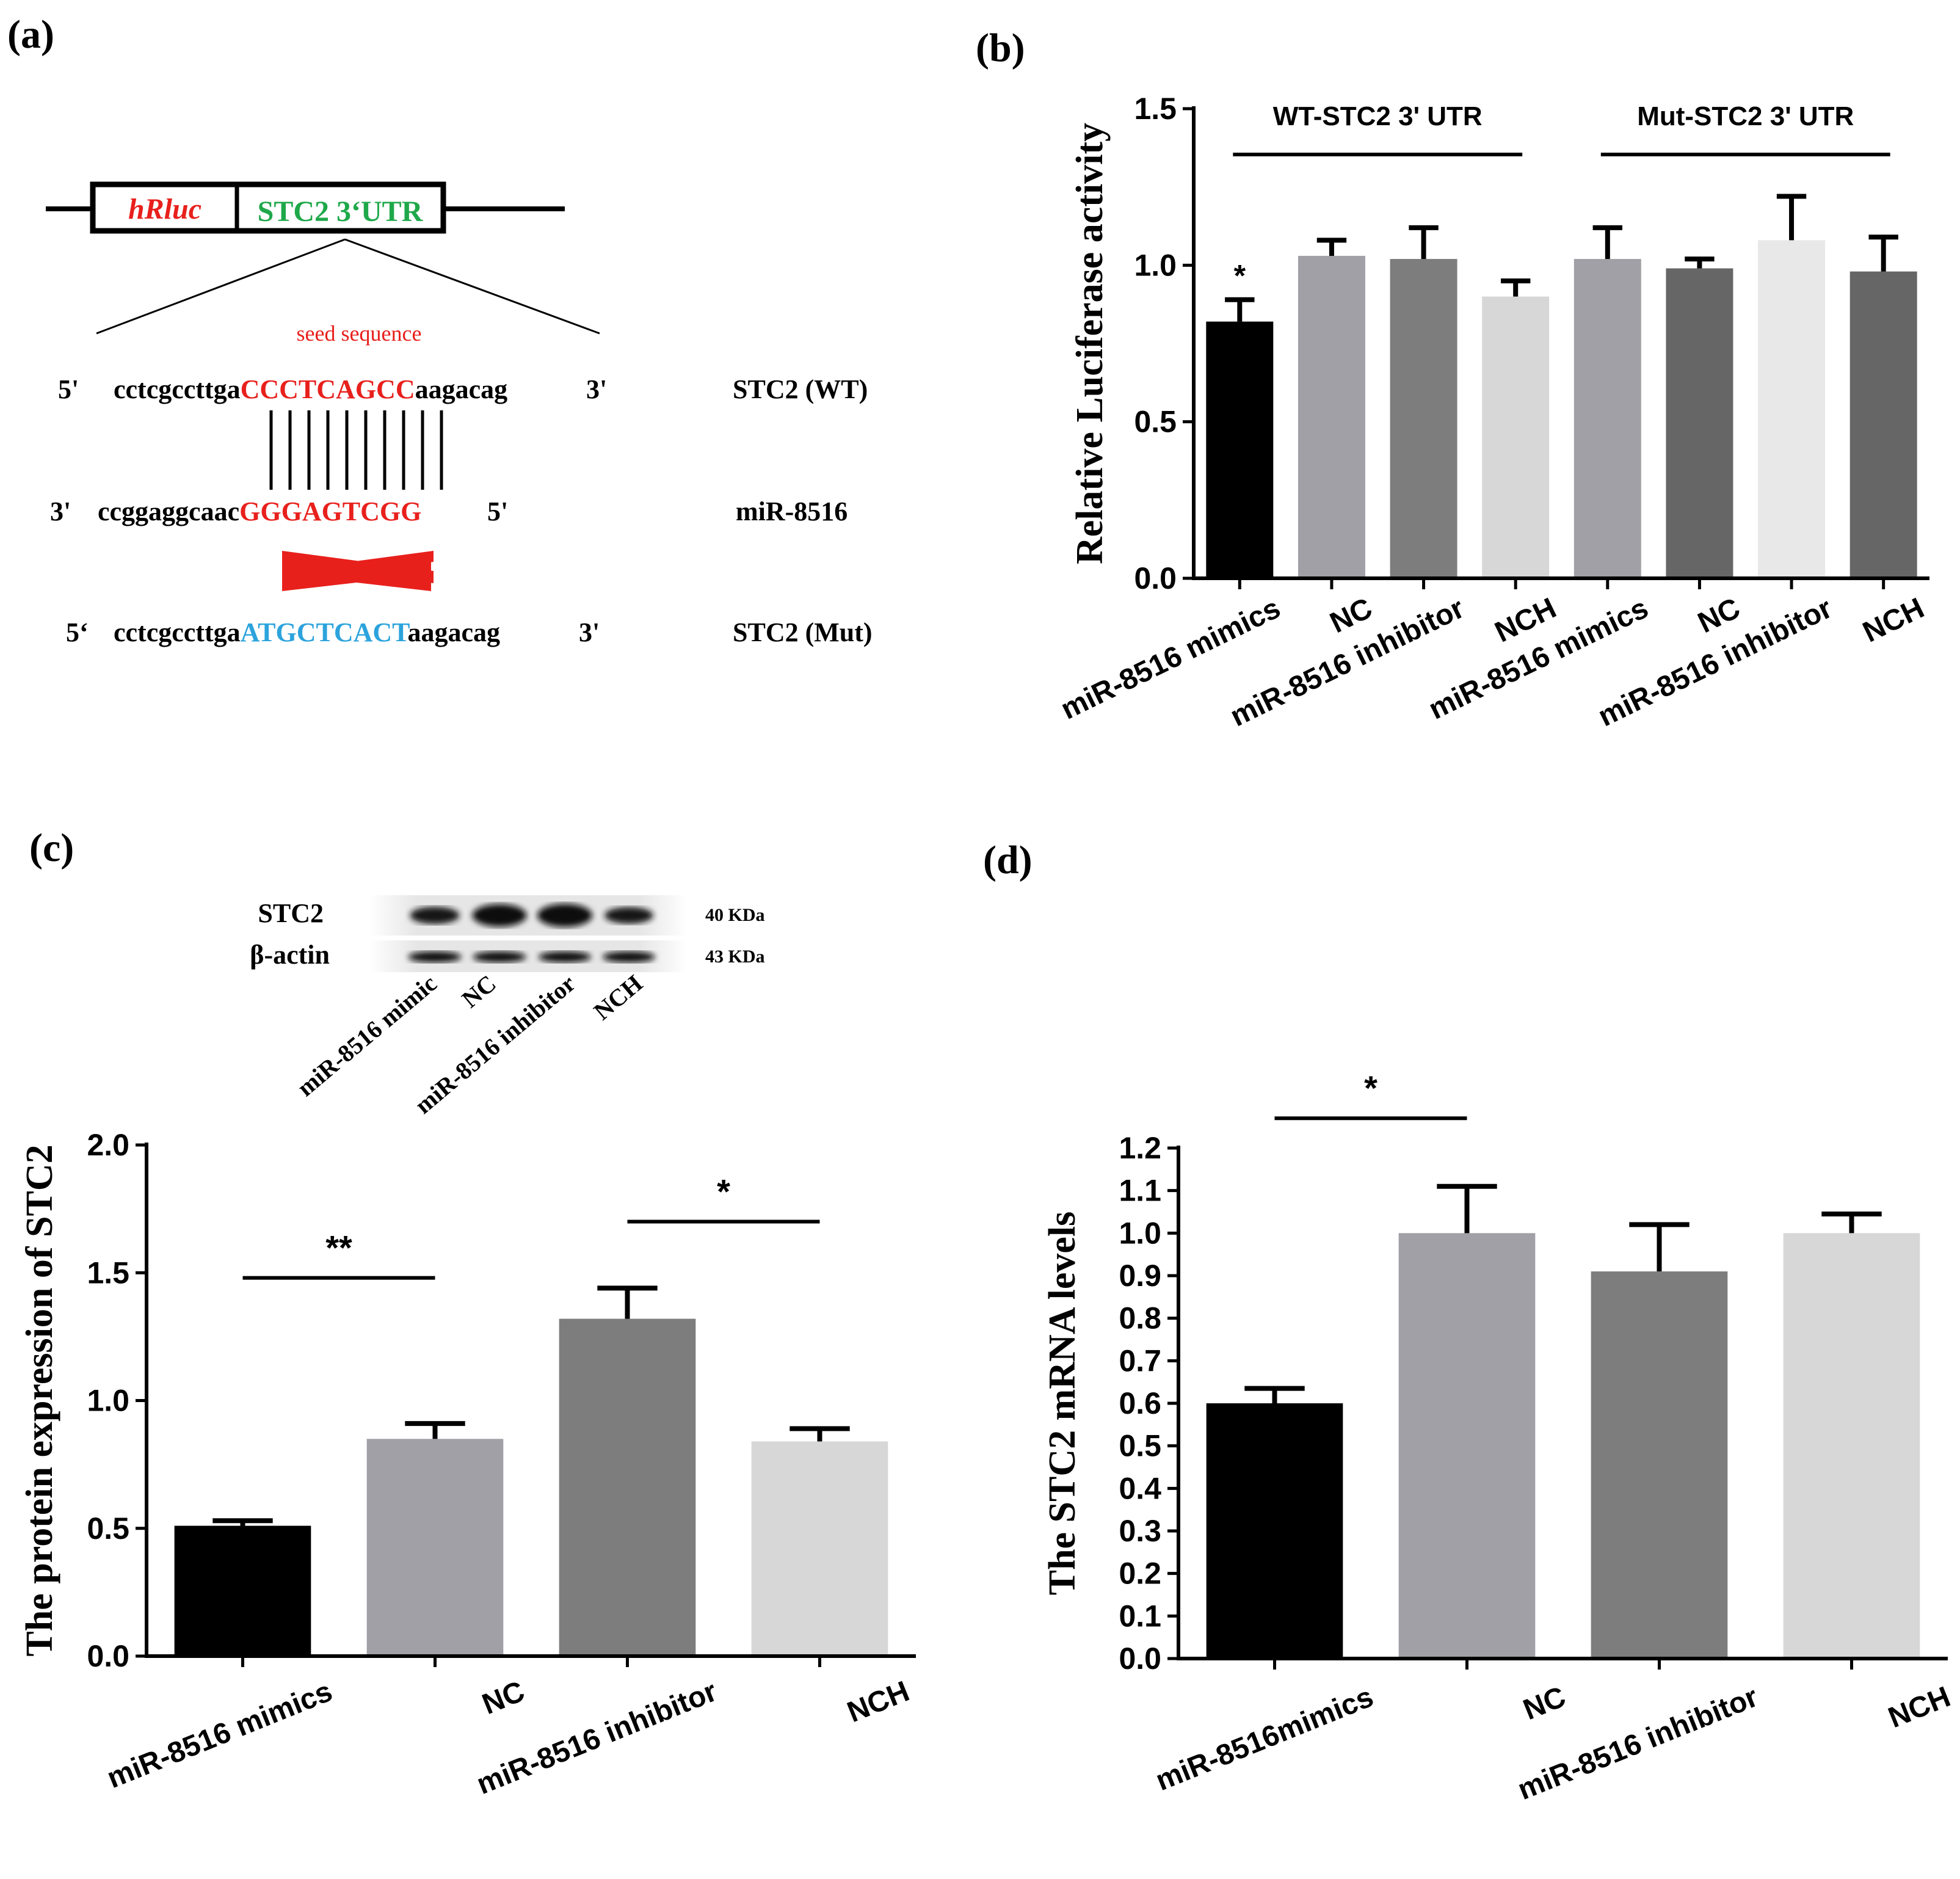  I want to click on construct-hrluc-label: hRluc, so click(164, 209).